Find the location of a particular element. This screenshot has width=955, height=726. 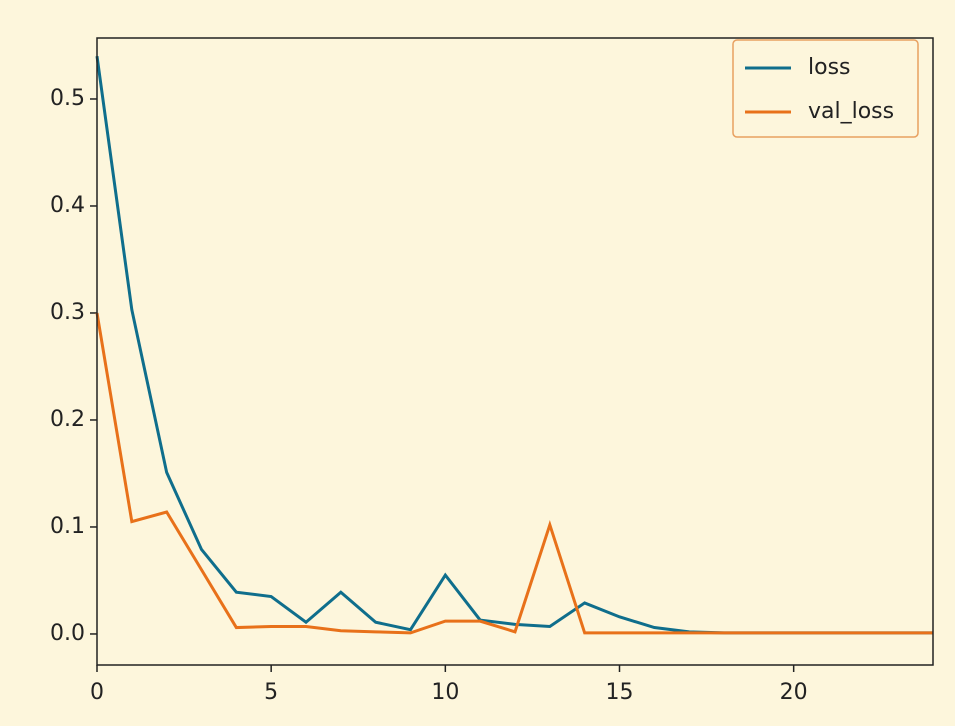

x-tick-label: 15 is located at coordinates (620, 692).